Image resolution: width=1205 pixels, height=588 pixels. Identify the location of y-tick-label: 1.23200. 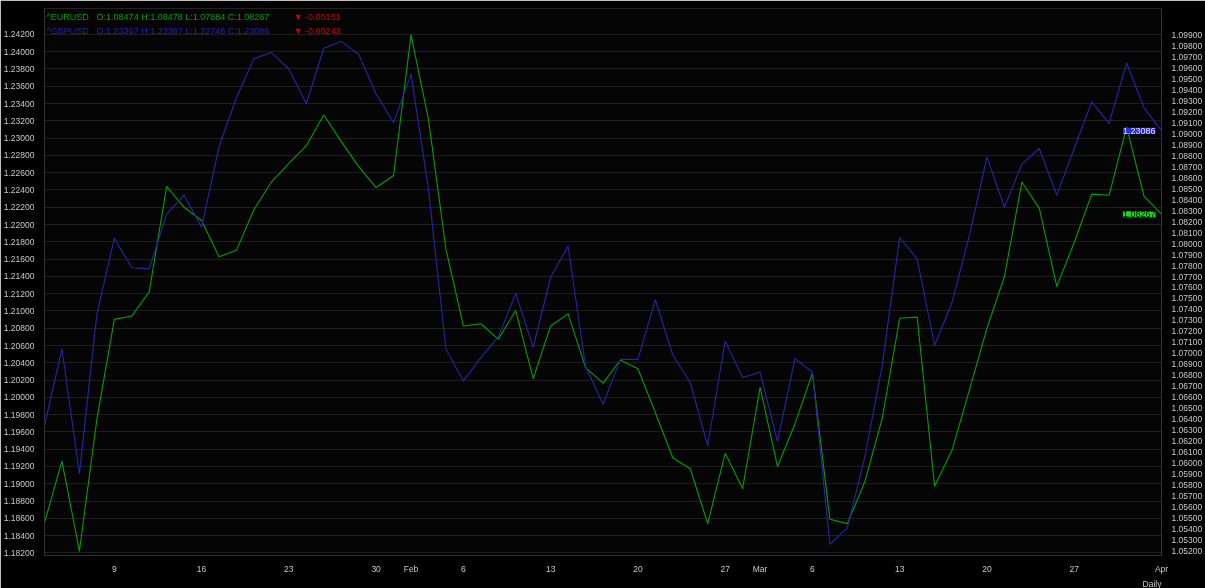
(19, 120).